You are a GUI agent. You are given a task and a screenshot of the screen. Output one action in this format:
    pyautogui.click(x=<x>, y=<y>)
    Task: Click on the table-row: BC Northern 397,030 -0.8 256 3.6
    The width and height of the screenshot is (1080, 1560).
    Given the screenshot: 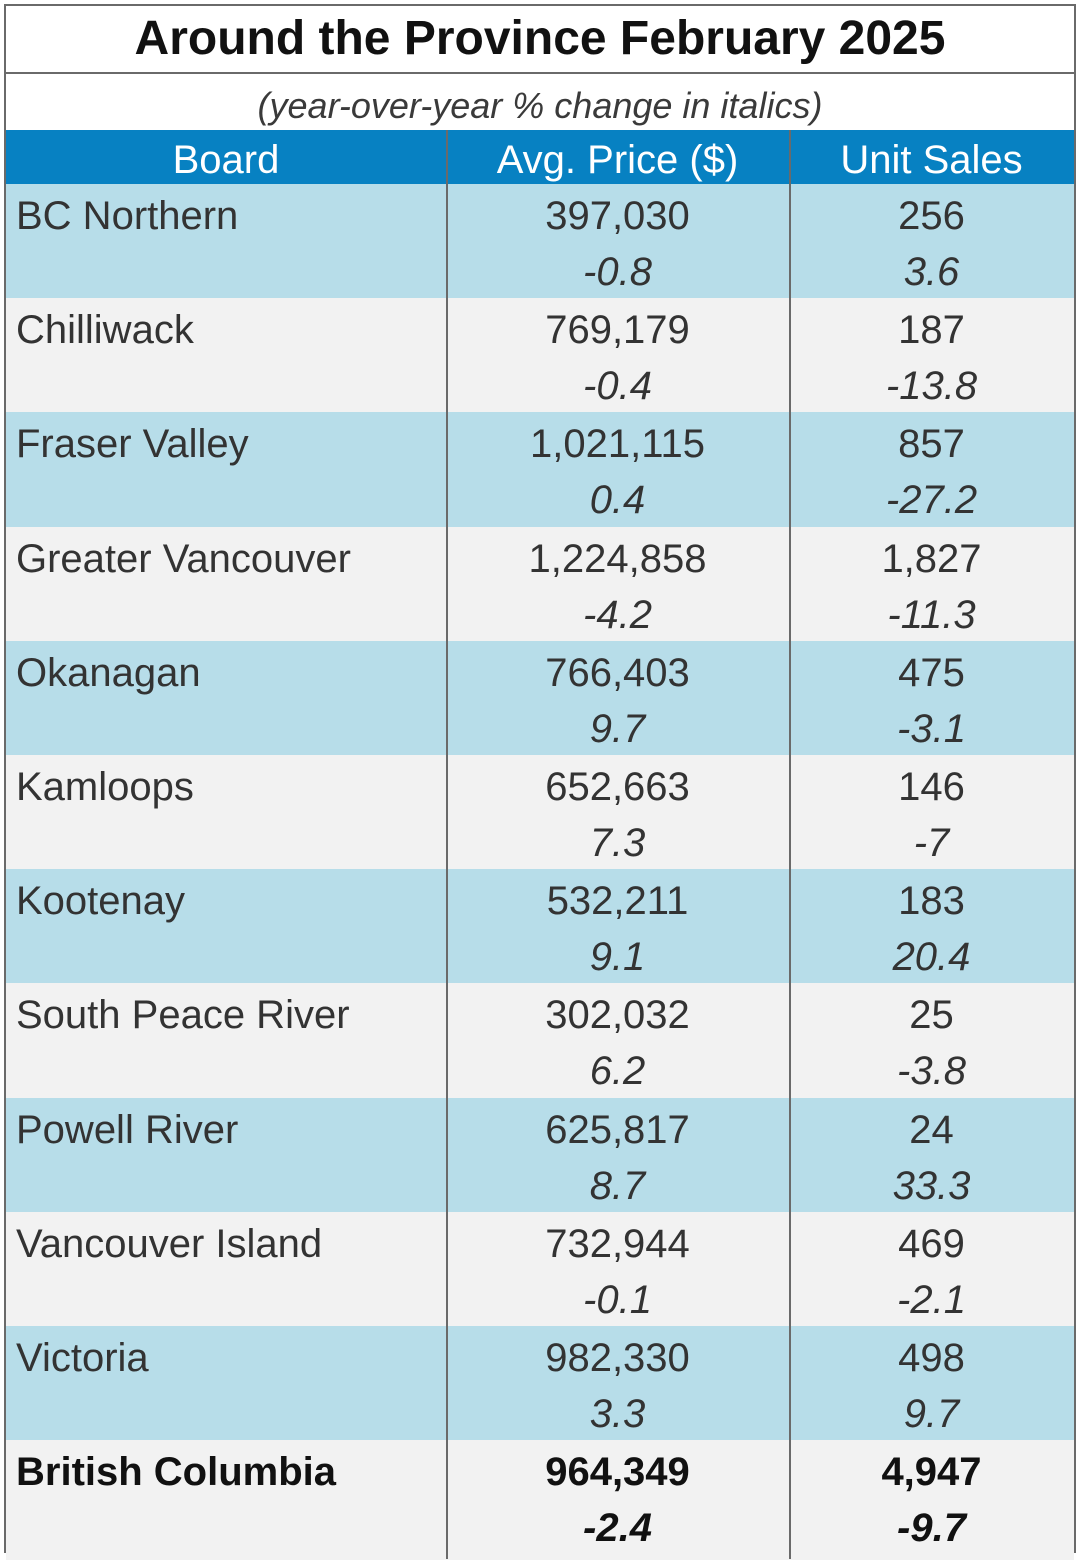 What is the action you would take?
    pyautogui.click(x=540, y=241)
    